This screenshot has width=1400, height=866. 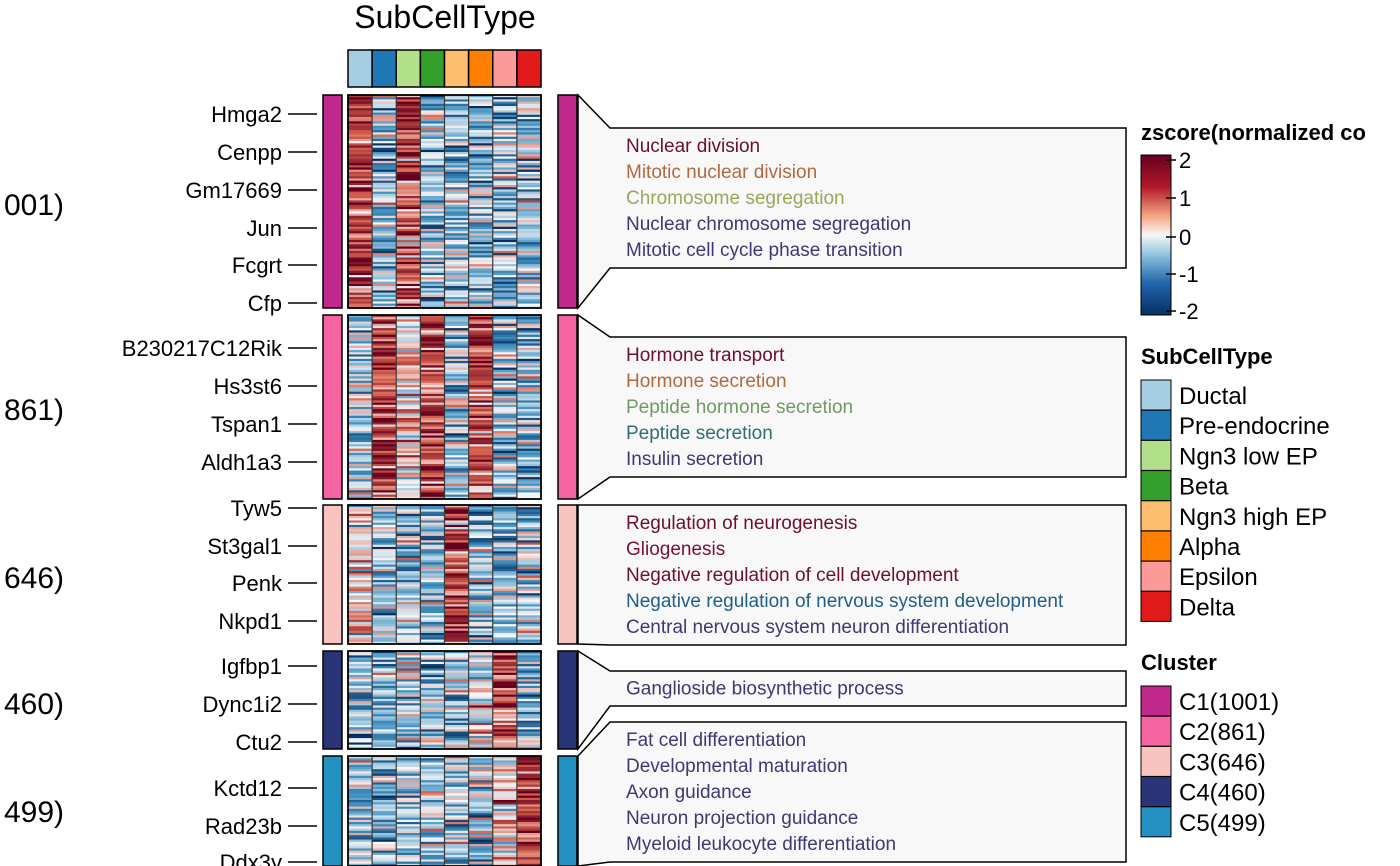 I want to click on colorbar-ticks: 210-1-2, so click(x=1182, y=236).